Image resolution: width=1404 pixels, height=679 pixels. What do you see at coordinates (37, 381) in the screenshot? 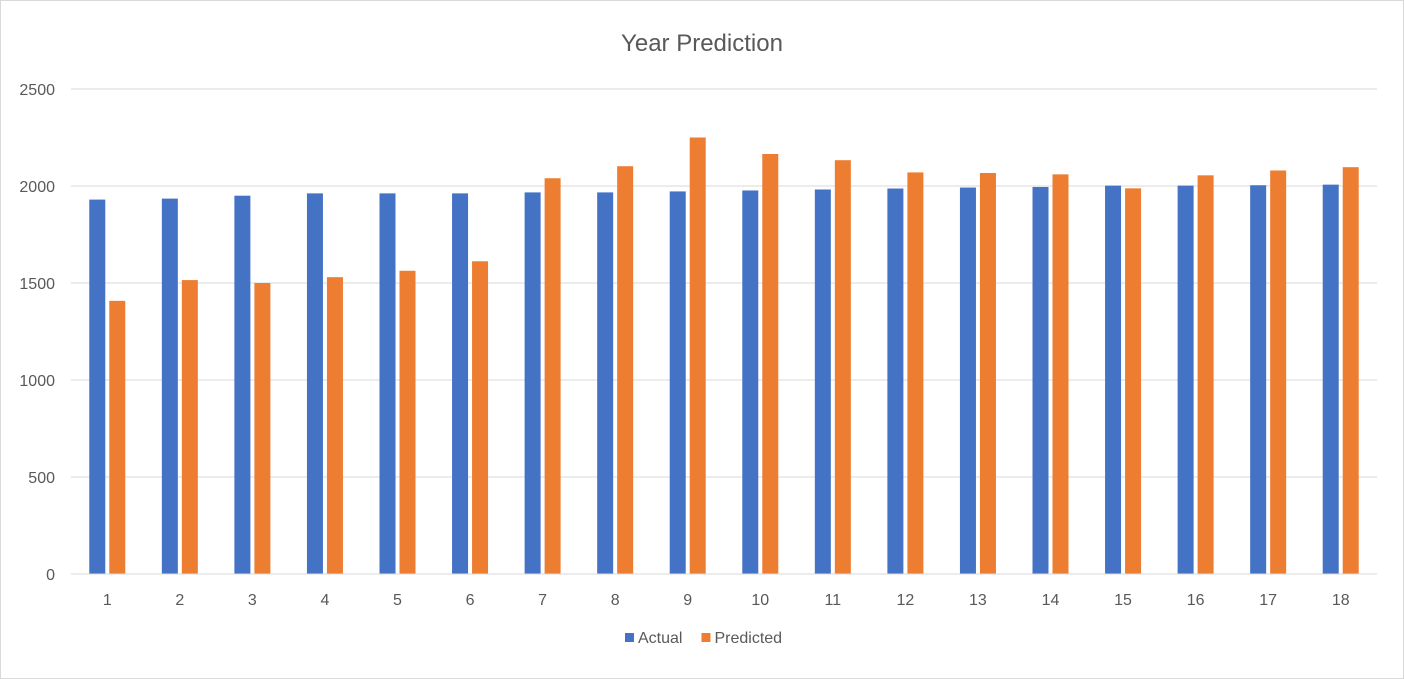
I see `y-tick-label: 1000` at bounding box center [37, 381].